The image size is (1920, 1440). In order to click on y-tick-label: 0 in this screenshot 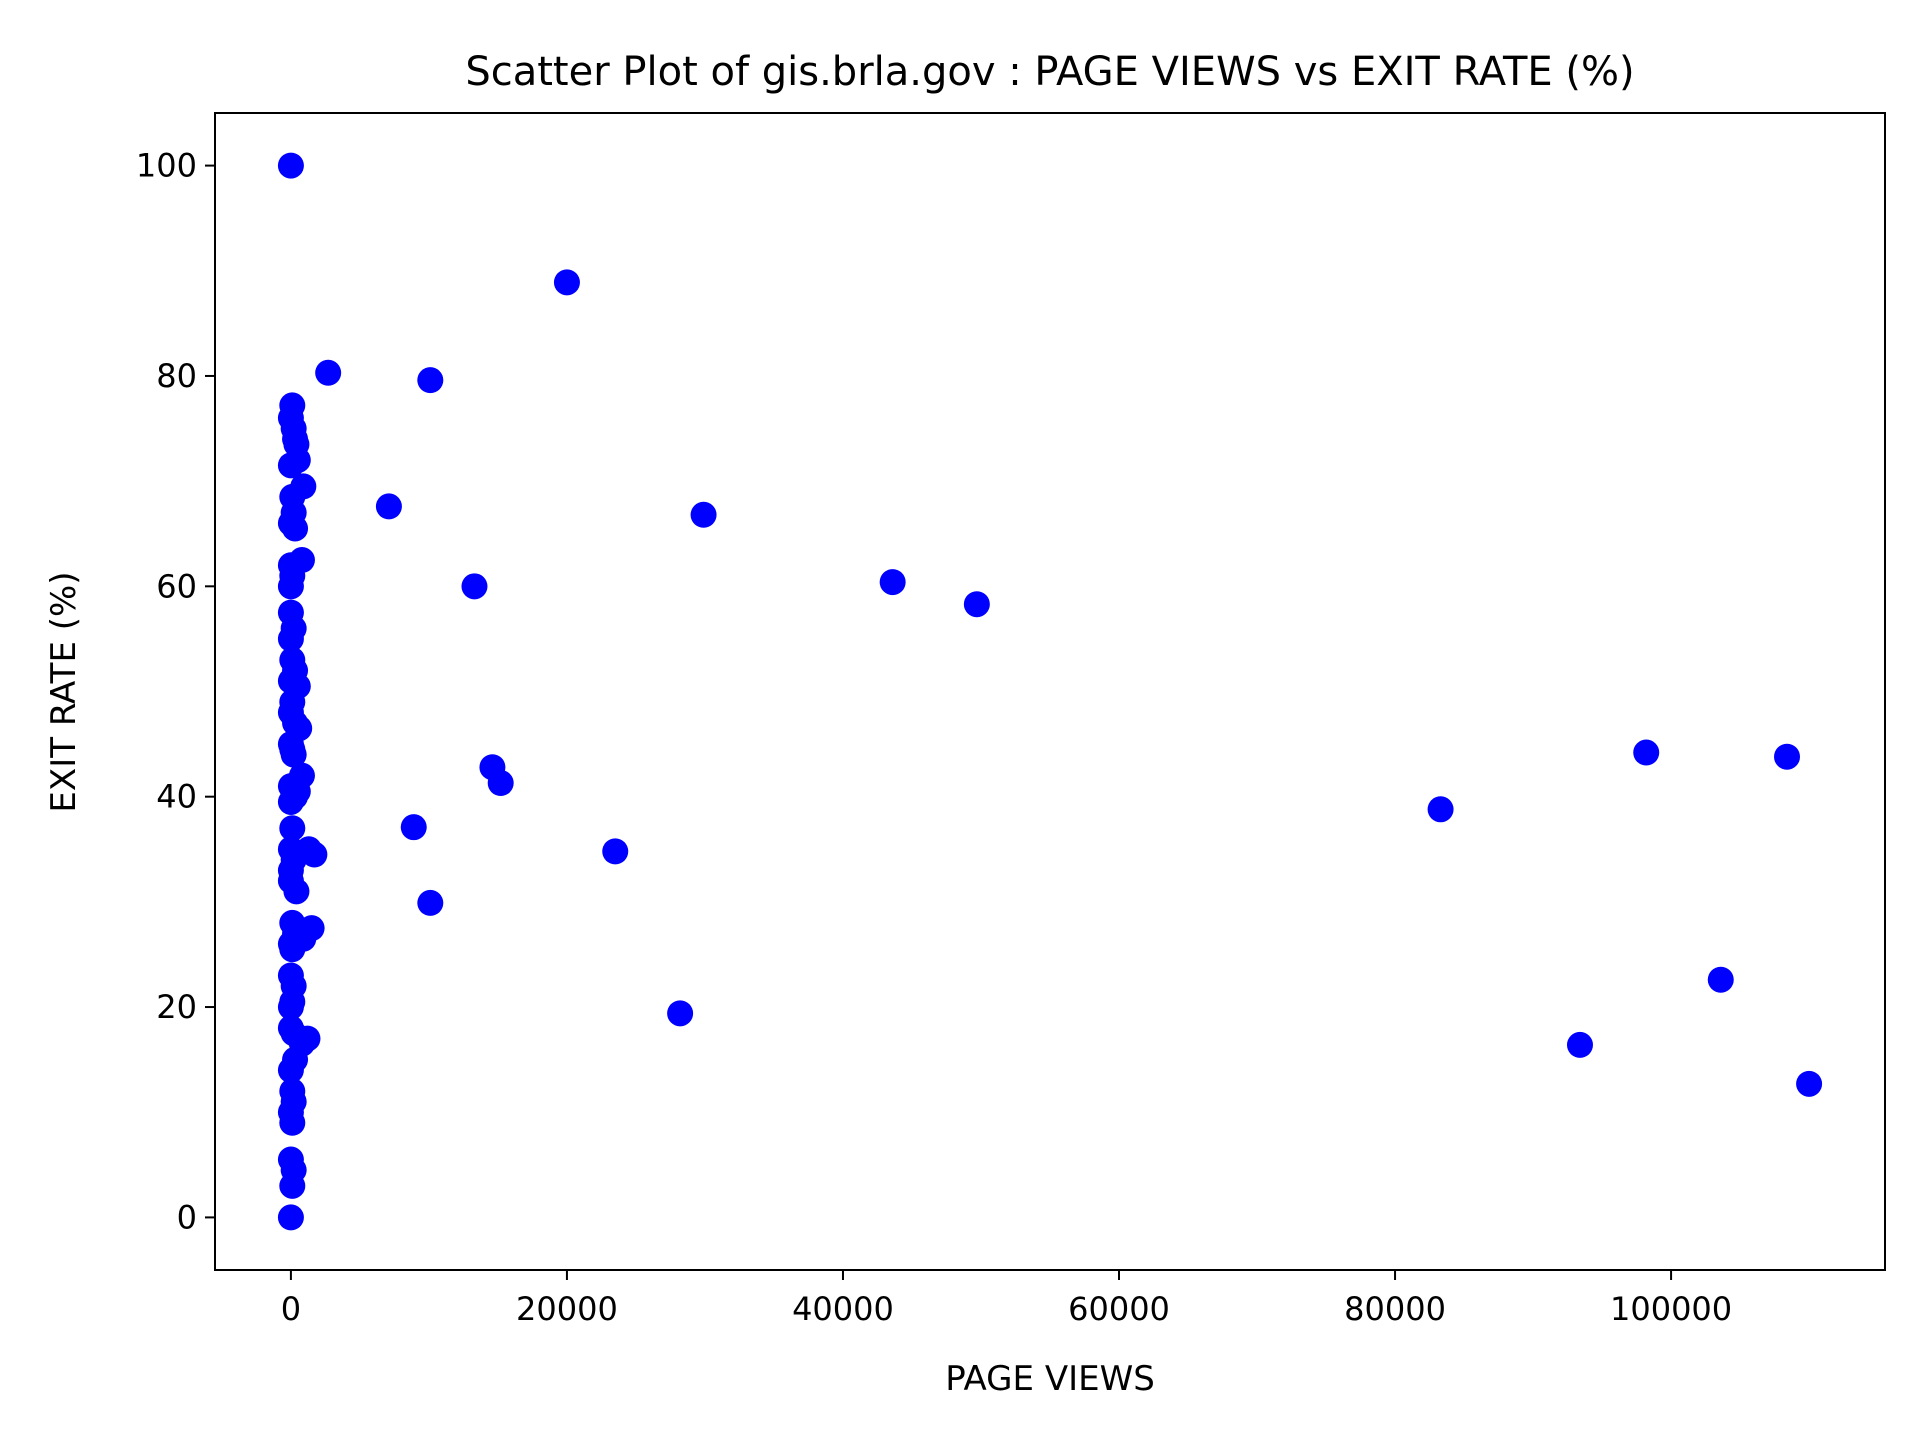, I will do `click(187, 1217)`.